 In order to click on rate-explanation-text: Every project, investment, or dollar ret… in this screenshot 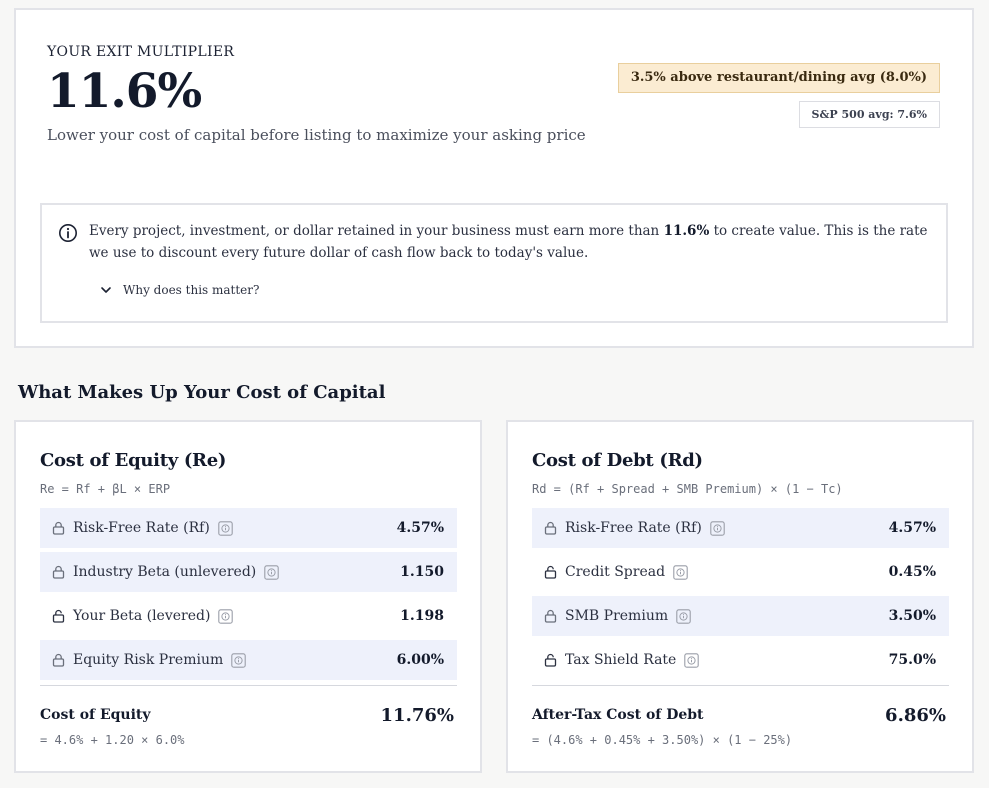, I will do `click(509, 242)`.